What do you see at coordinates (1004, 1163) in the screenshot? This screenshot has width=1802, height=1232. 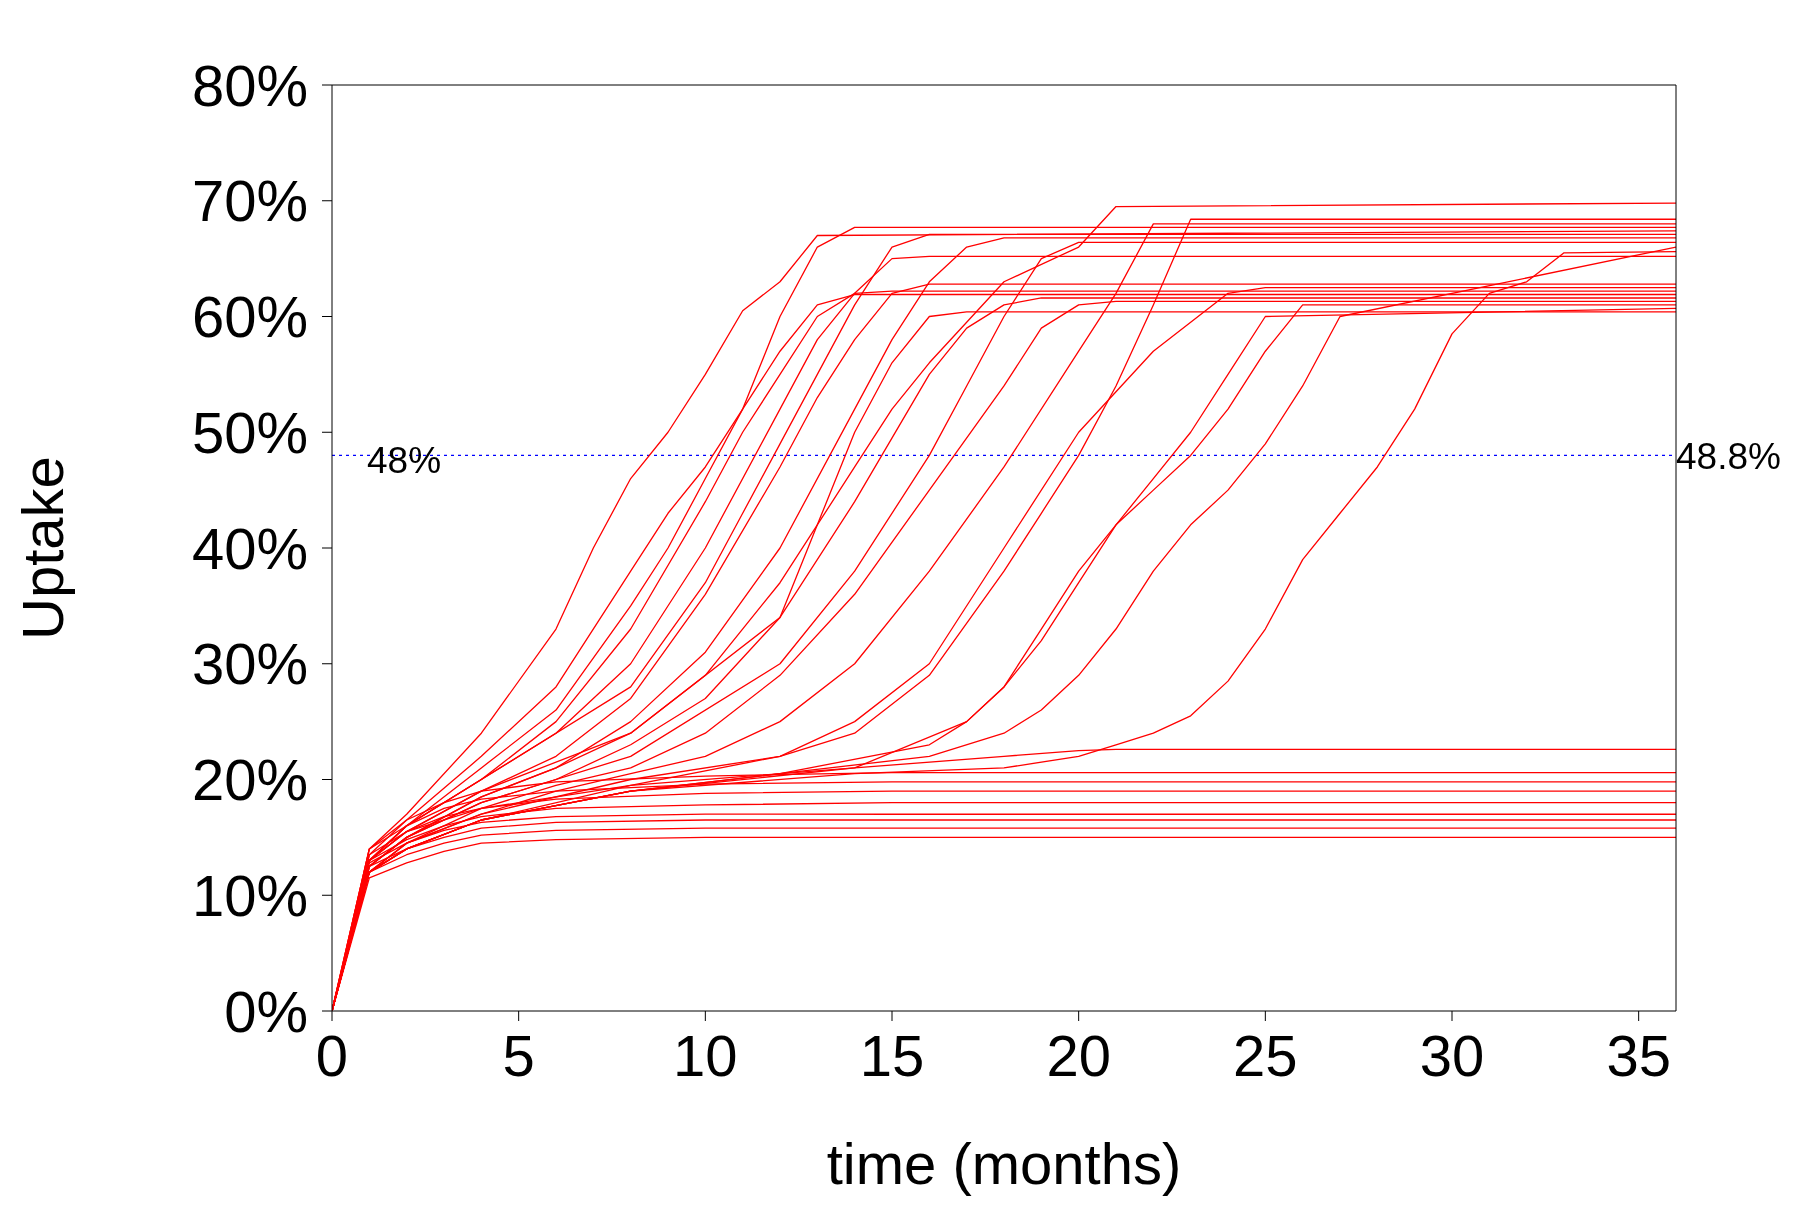 I see `x-axis-title: time (months)` at bounding box center [1004, 1163].